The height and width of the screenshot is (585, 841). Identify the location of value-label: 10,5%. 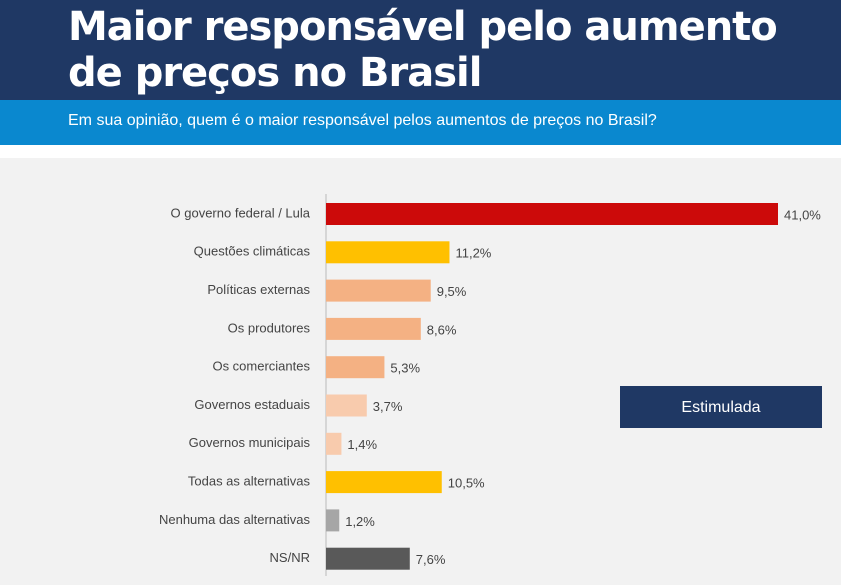
(466, 483).